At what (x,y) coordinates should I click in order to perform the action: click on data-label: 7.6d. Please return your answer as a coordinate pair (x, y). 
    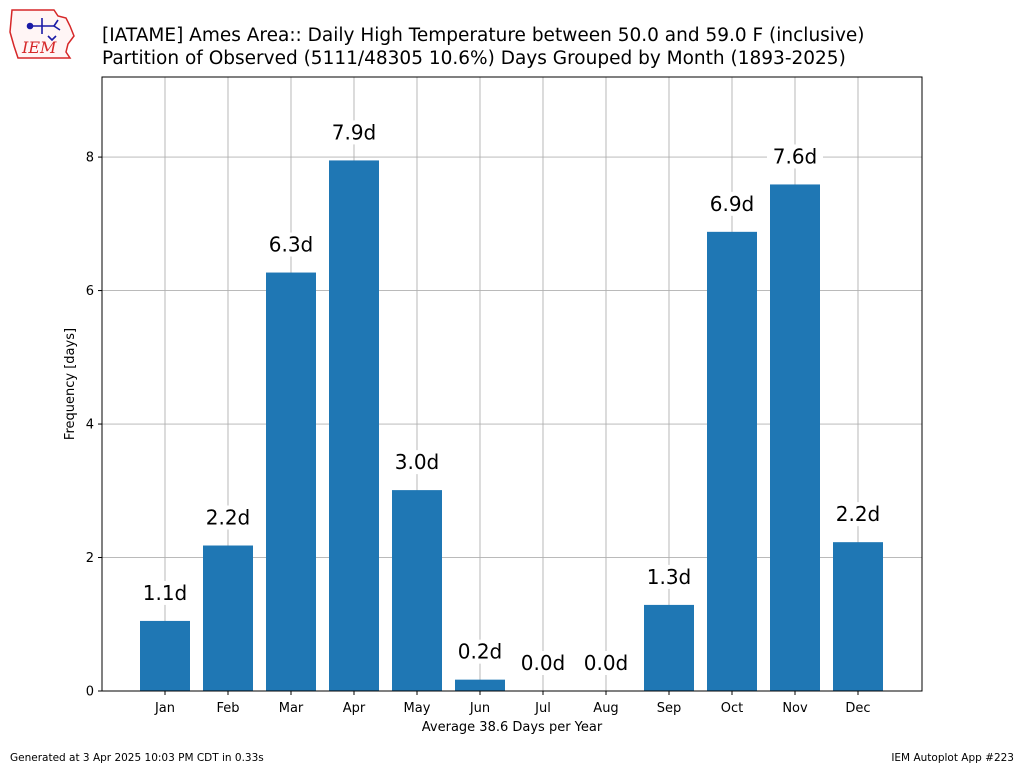
    Looking at the image, I should click on (795, 156).